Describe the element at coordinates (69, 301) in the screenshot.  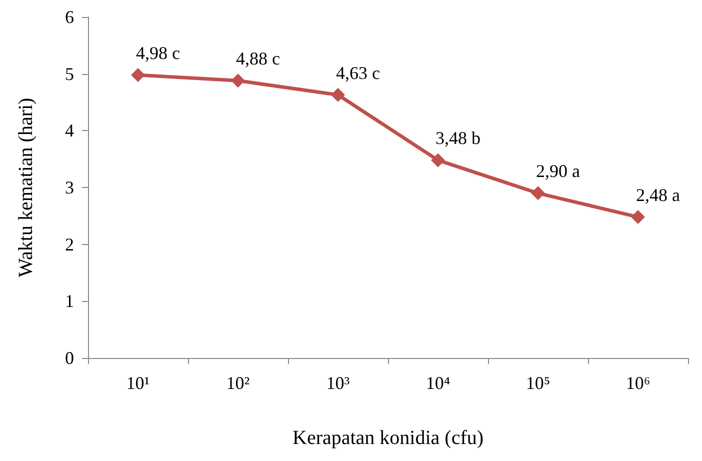
I see `y-tick-label: 1` at that location.